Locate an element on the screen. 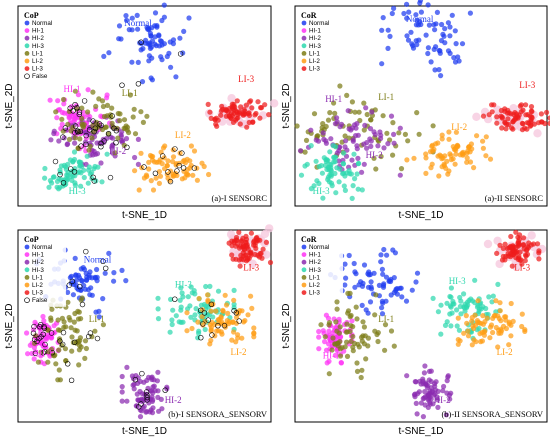 Image resolution: width=550 pixels, height=441 pixels. cluster-label-hi-1: HI-1 is located at coordinates (72, 89).